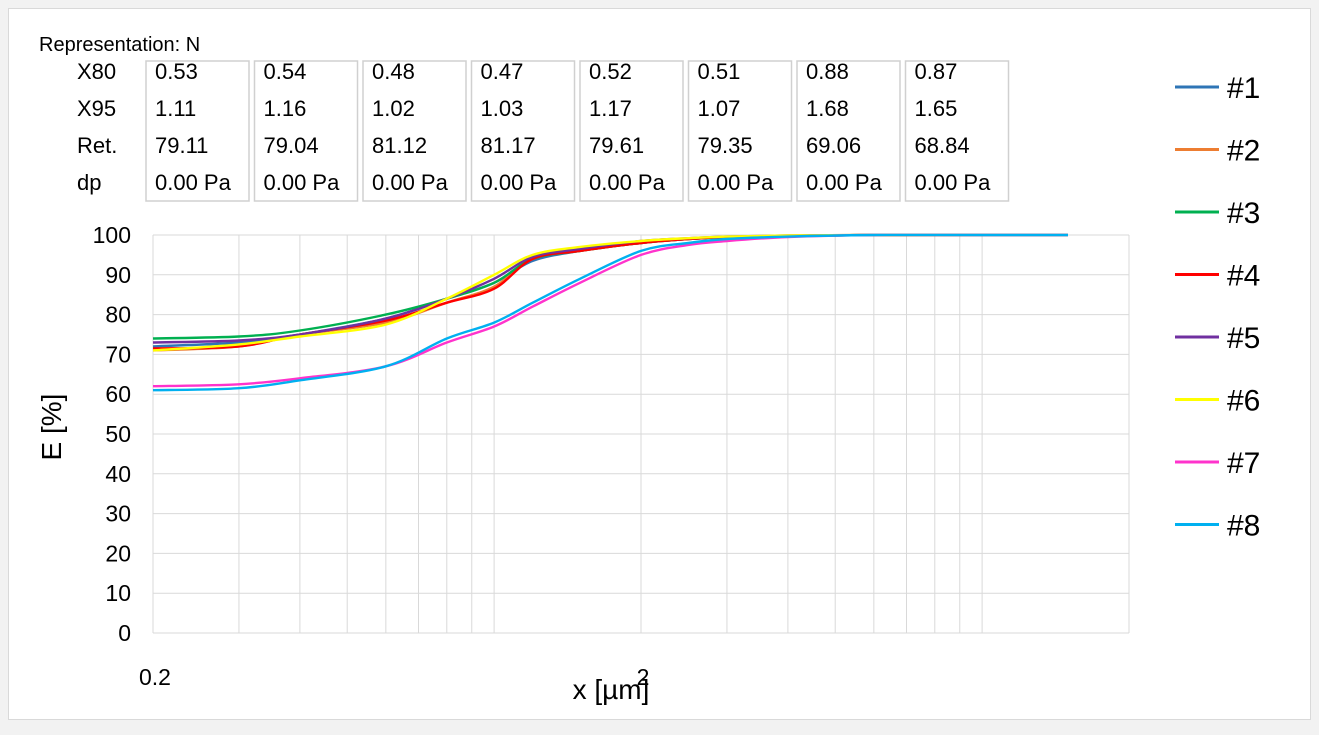  What do you see at coordinates (643, 677) in the screenshot?
I see `x-tick-label: 2` at bounding box center [643, 677].